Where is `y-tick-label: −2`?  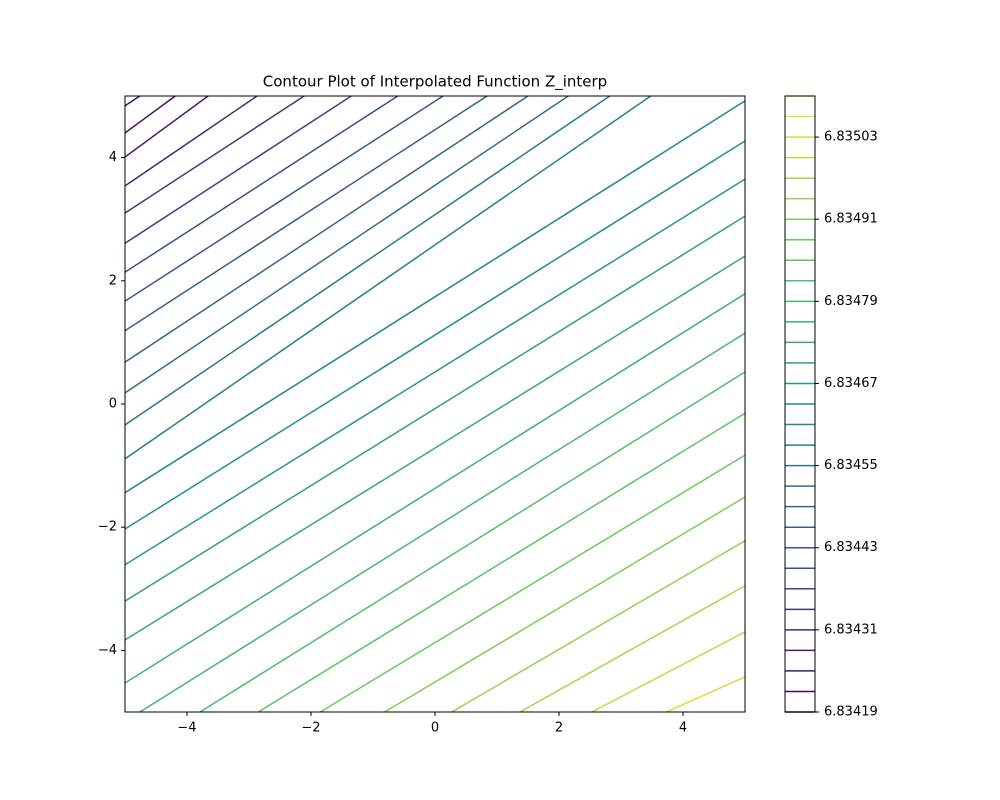 y-tick-label: −2 is located at coordinates (107, 527).